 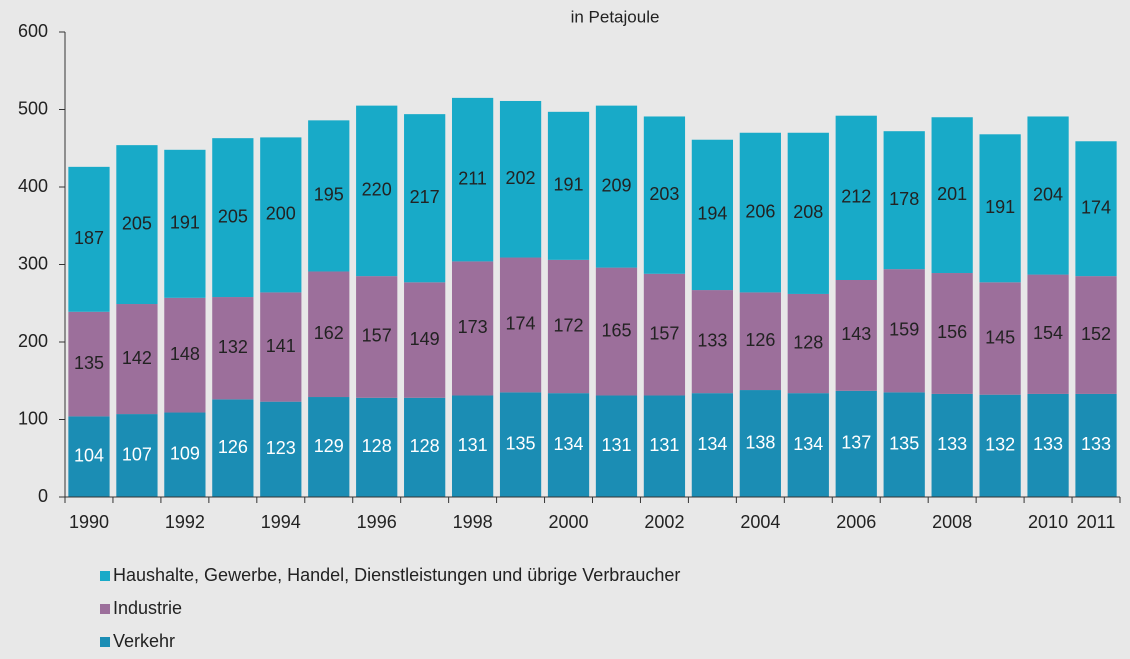 I want to click on data-label: 143, so click(x=856, y=334).